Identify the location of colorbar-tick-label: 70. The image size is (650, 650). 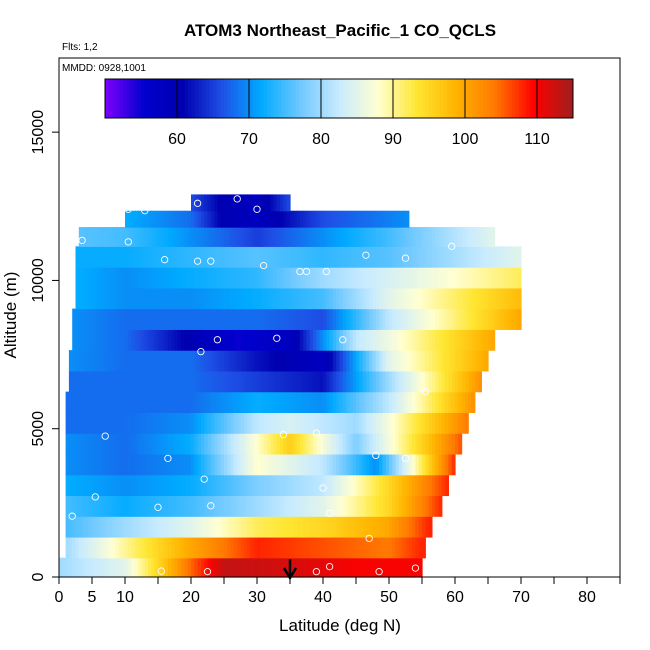
(249, 139).